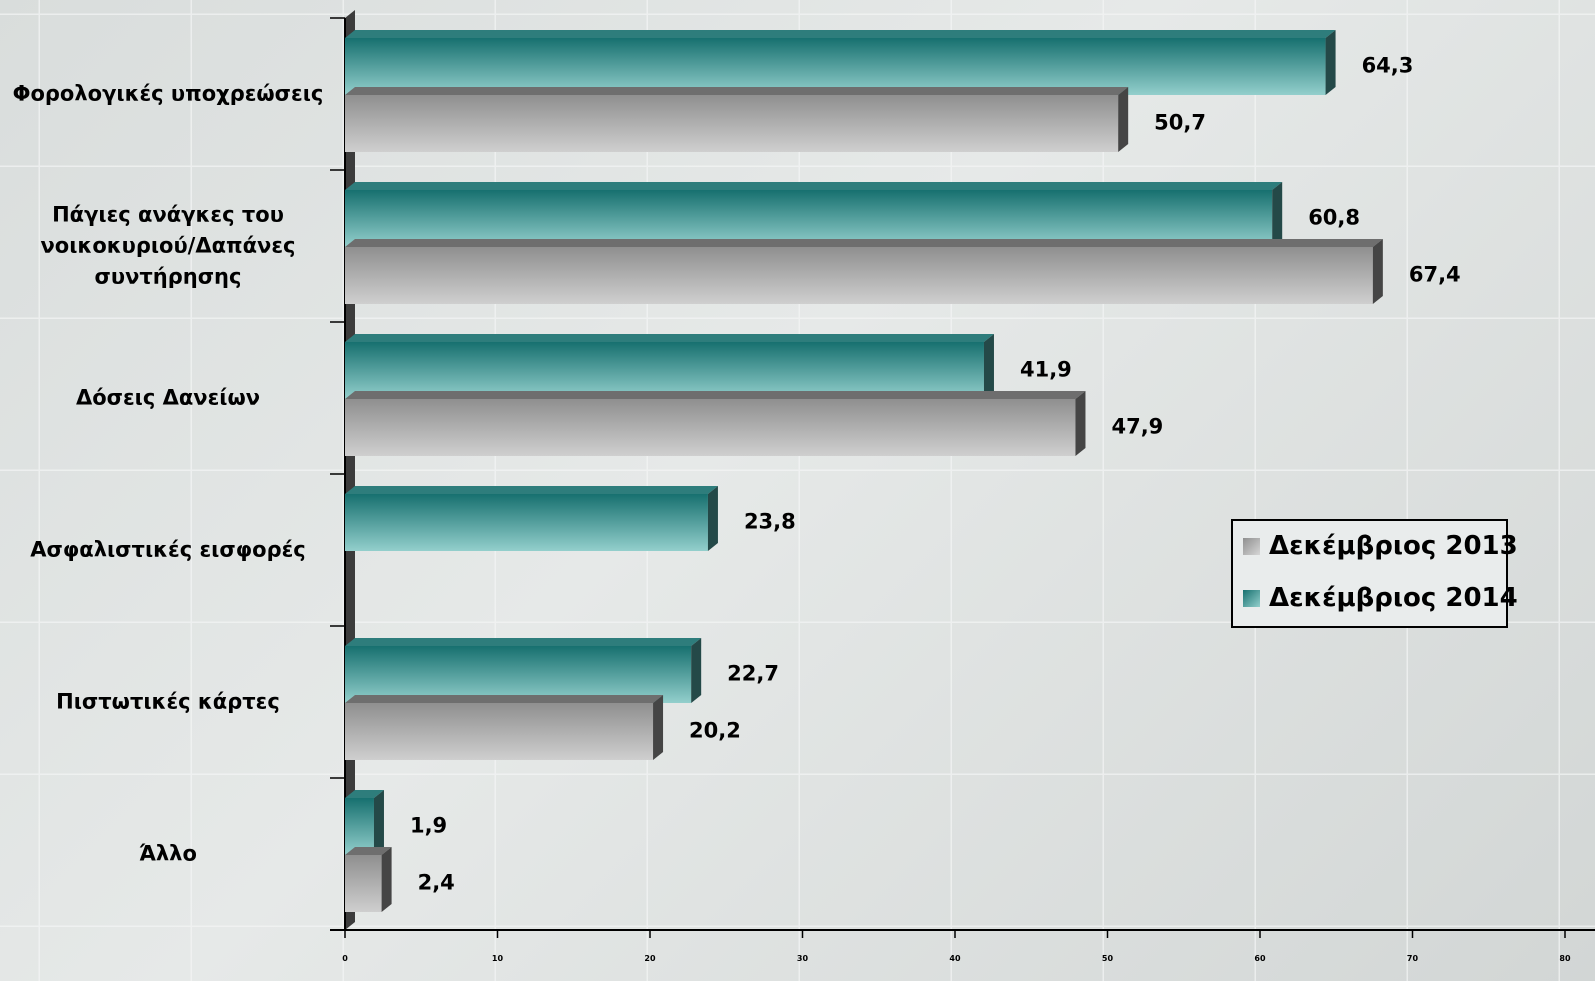 This screenshot has width=1595, height=981. I want to click on legend: Δεκέμβριος 2013 Δεκέμβριος 2014, so click(1374, 573).